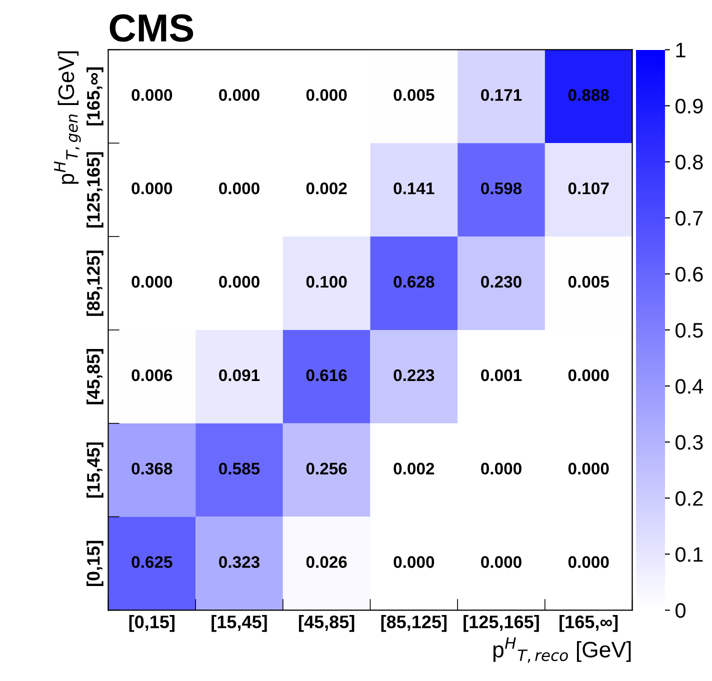  What do you see at coordinates (689, 330) in the screenshot?
I see `color-bar-label: 0.5` at bounding box center [689, 330].